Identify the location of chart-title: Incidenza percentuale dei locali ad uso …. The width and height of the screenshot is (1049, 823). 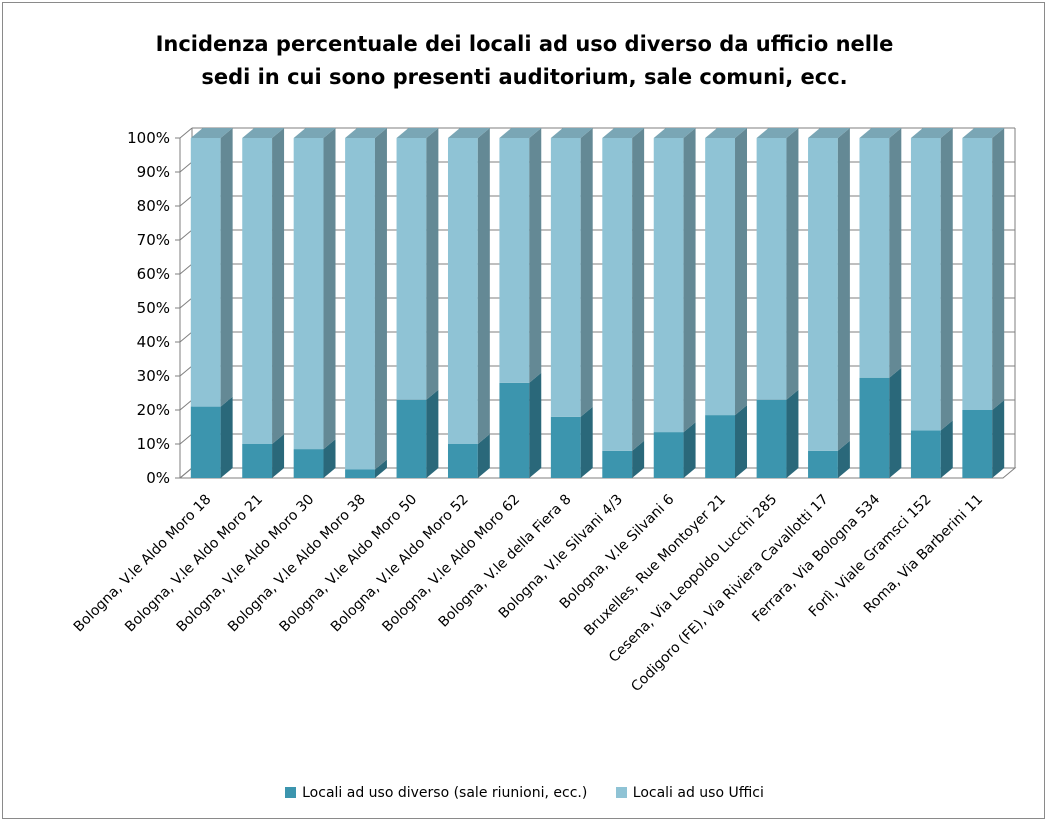
(524, 61).